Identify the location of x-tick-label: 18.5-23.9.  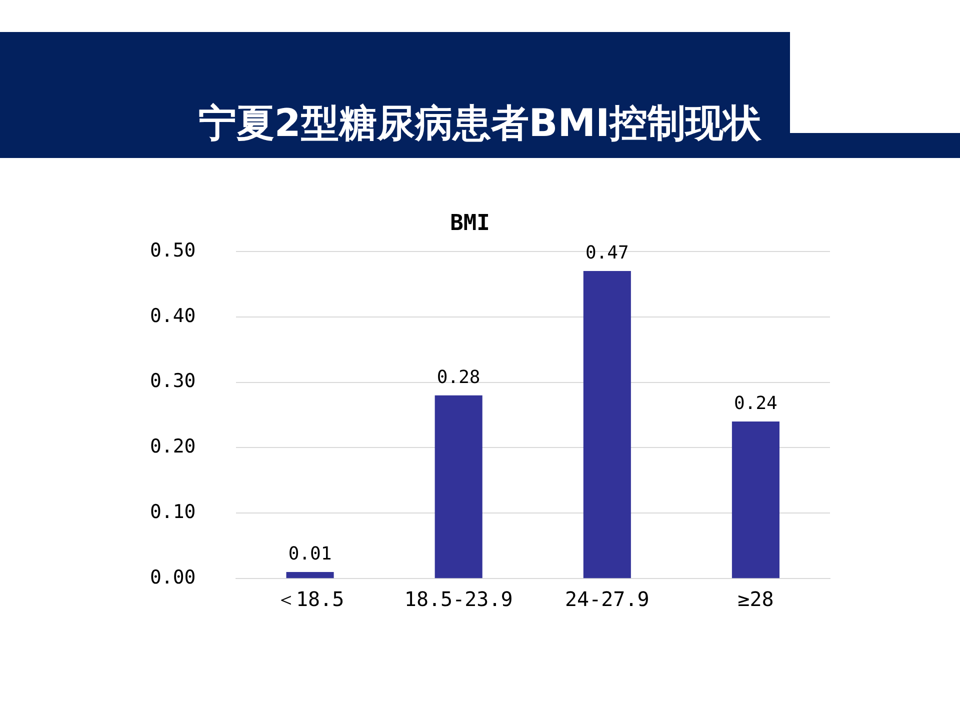
(458, 598).